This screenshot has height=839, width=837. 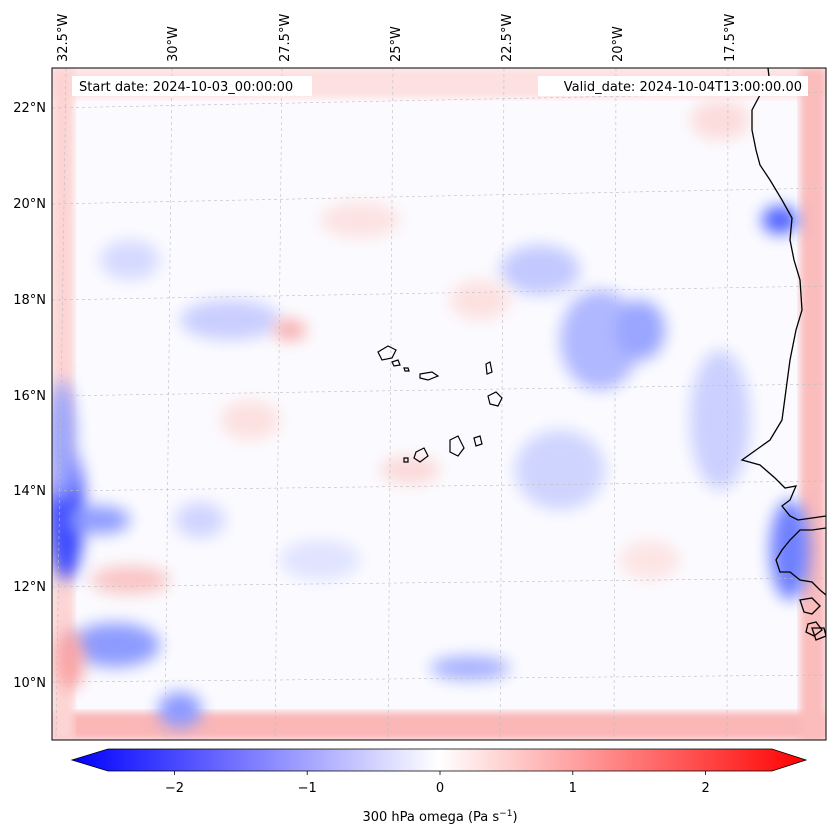 What do you see at coordinates (186, 87) in the screenshot?
I see `start-date-text: Start date: 2024-10-03_00:00:00` at bounding box center [186, 87].